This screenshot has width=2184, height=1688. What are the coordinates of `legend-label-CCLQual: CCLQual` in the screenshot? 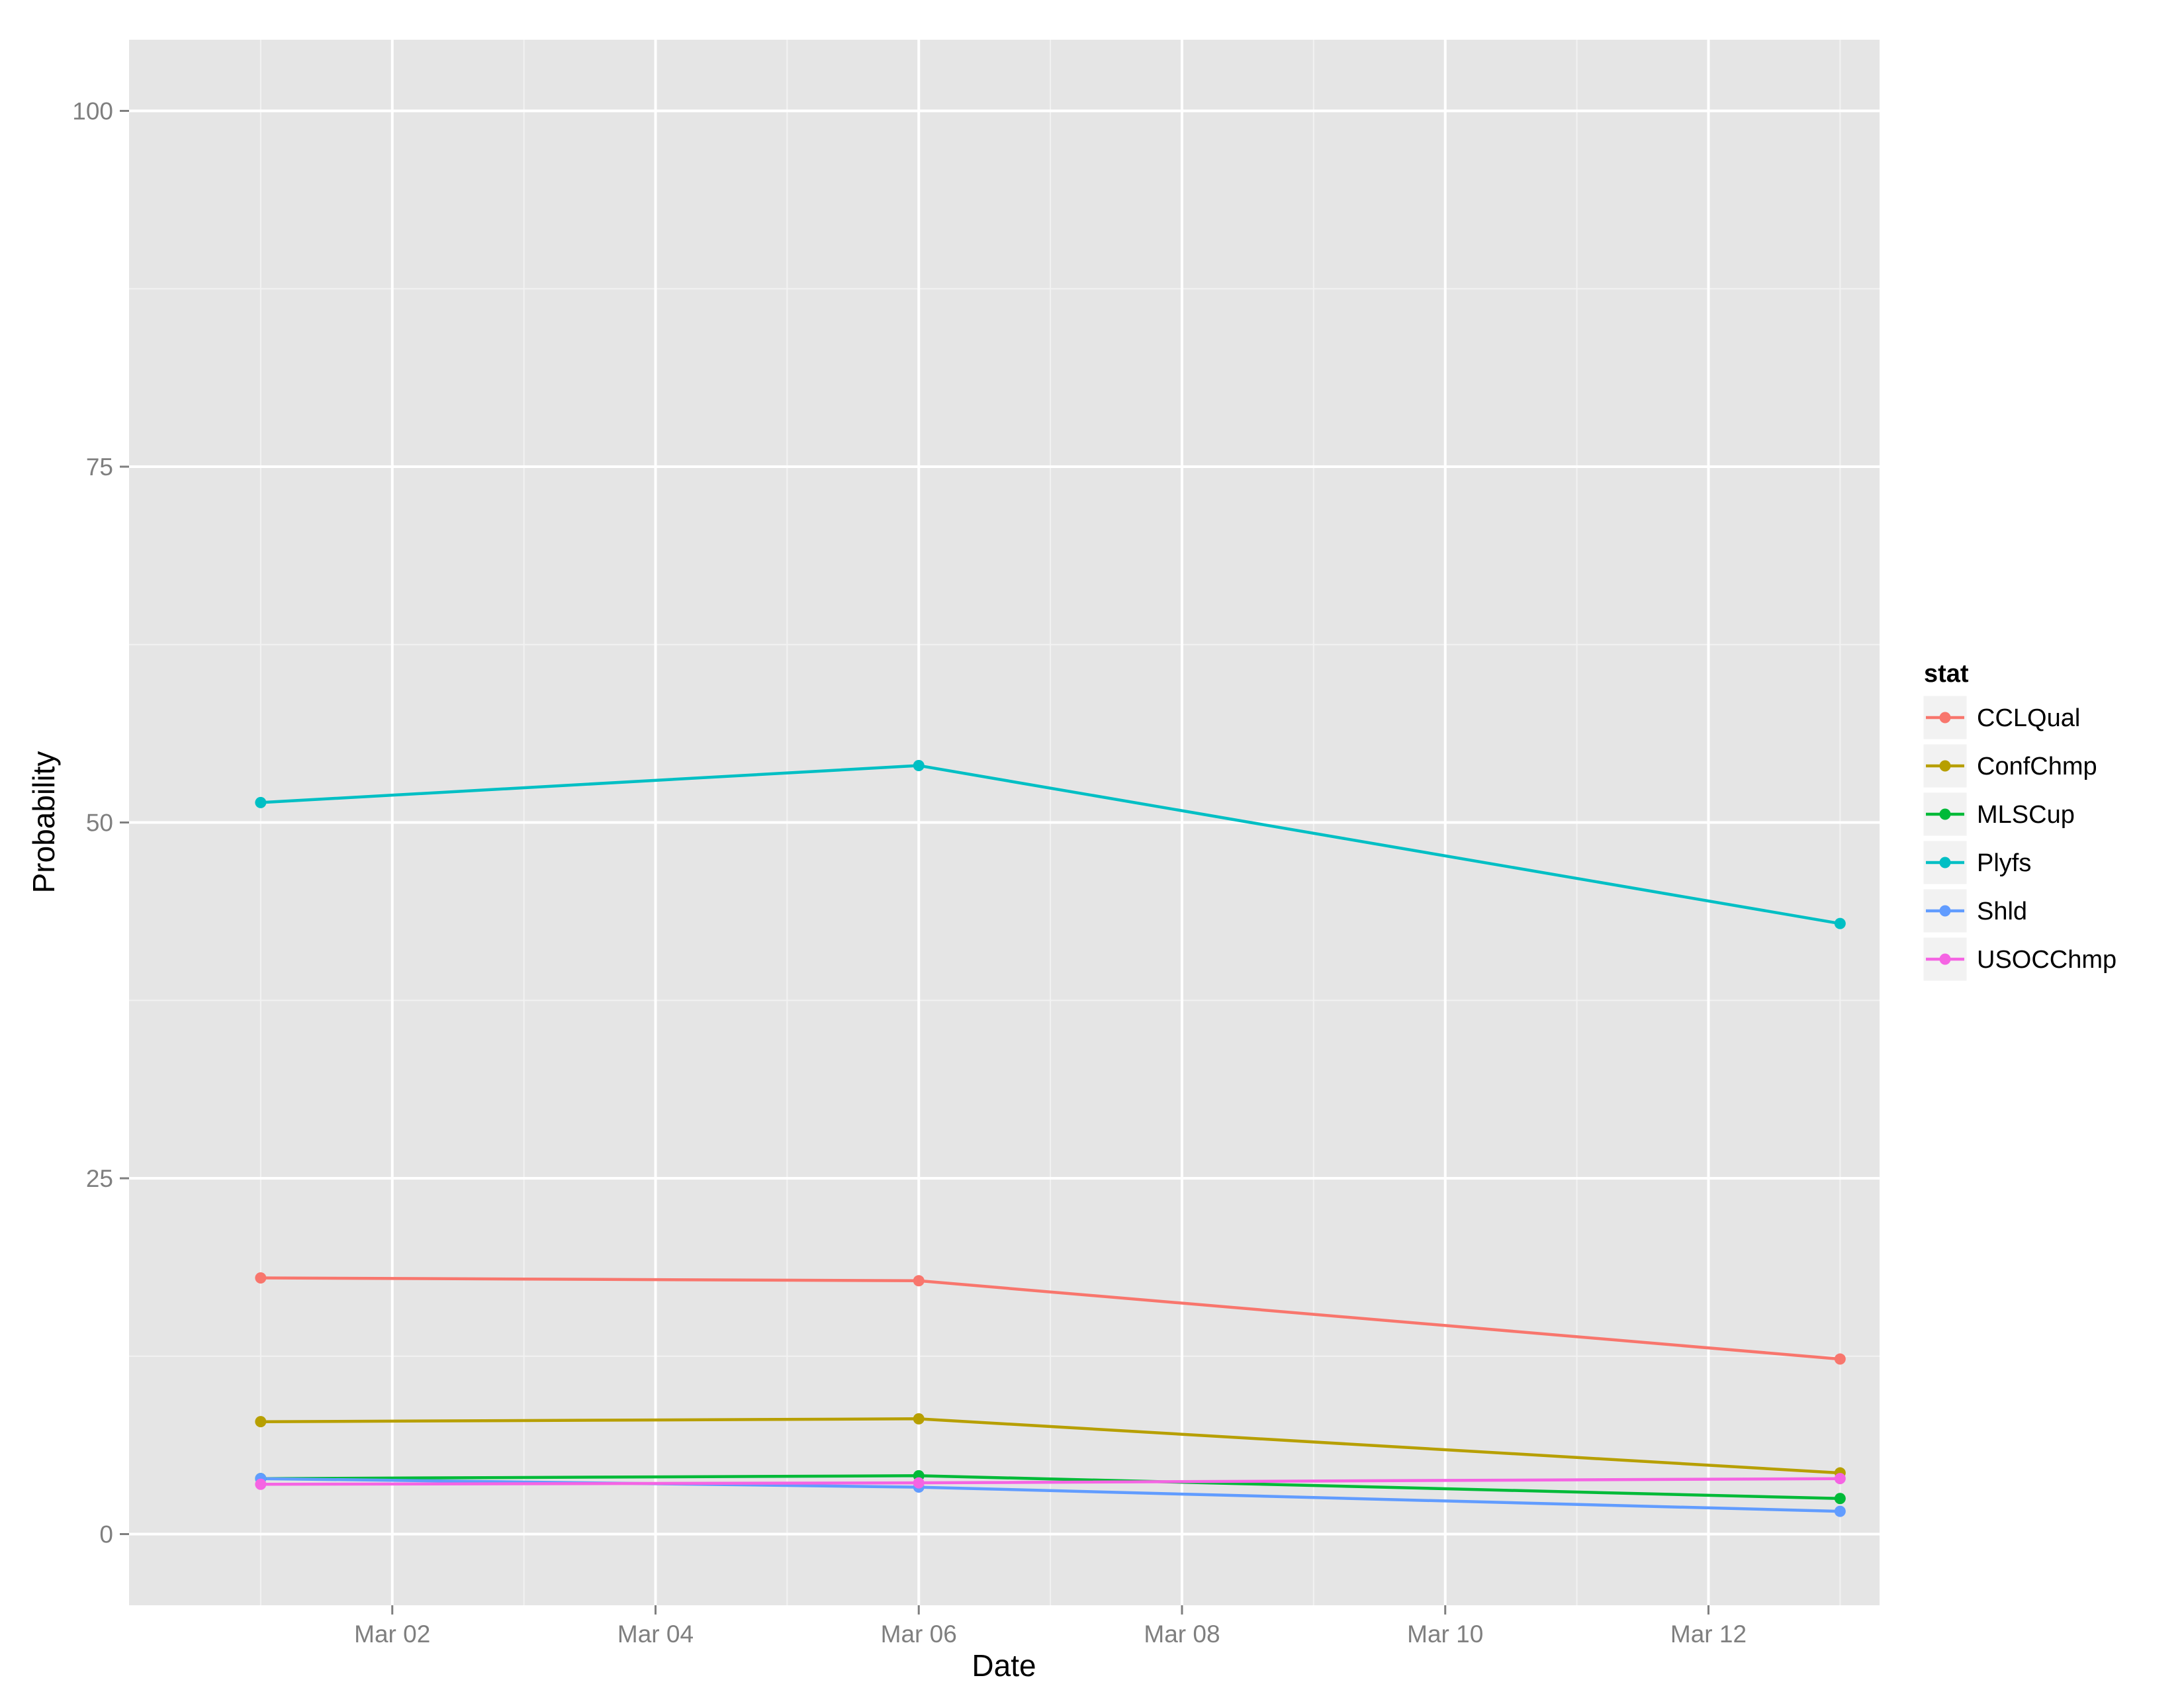 It's located at (2028, 718).